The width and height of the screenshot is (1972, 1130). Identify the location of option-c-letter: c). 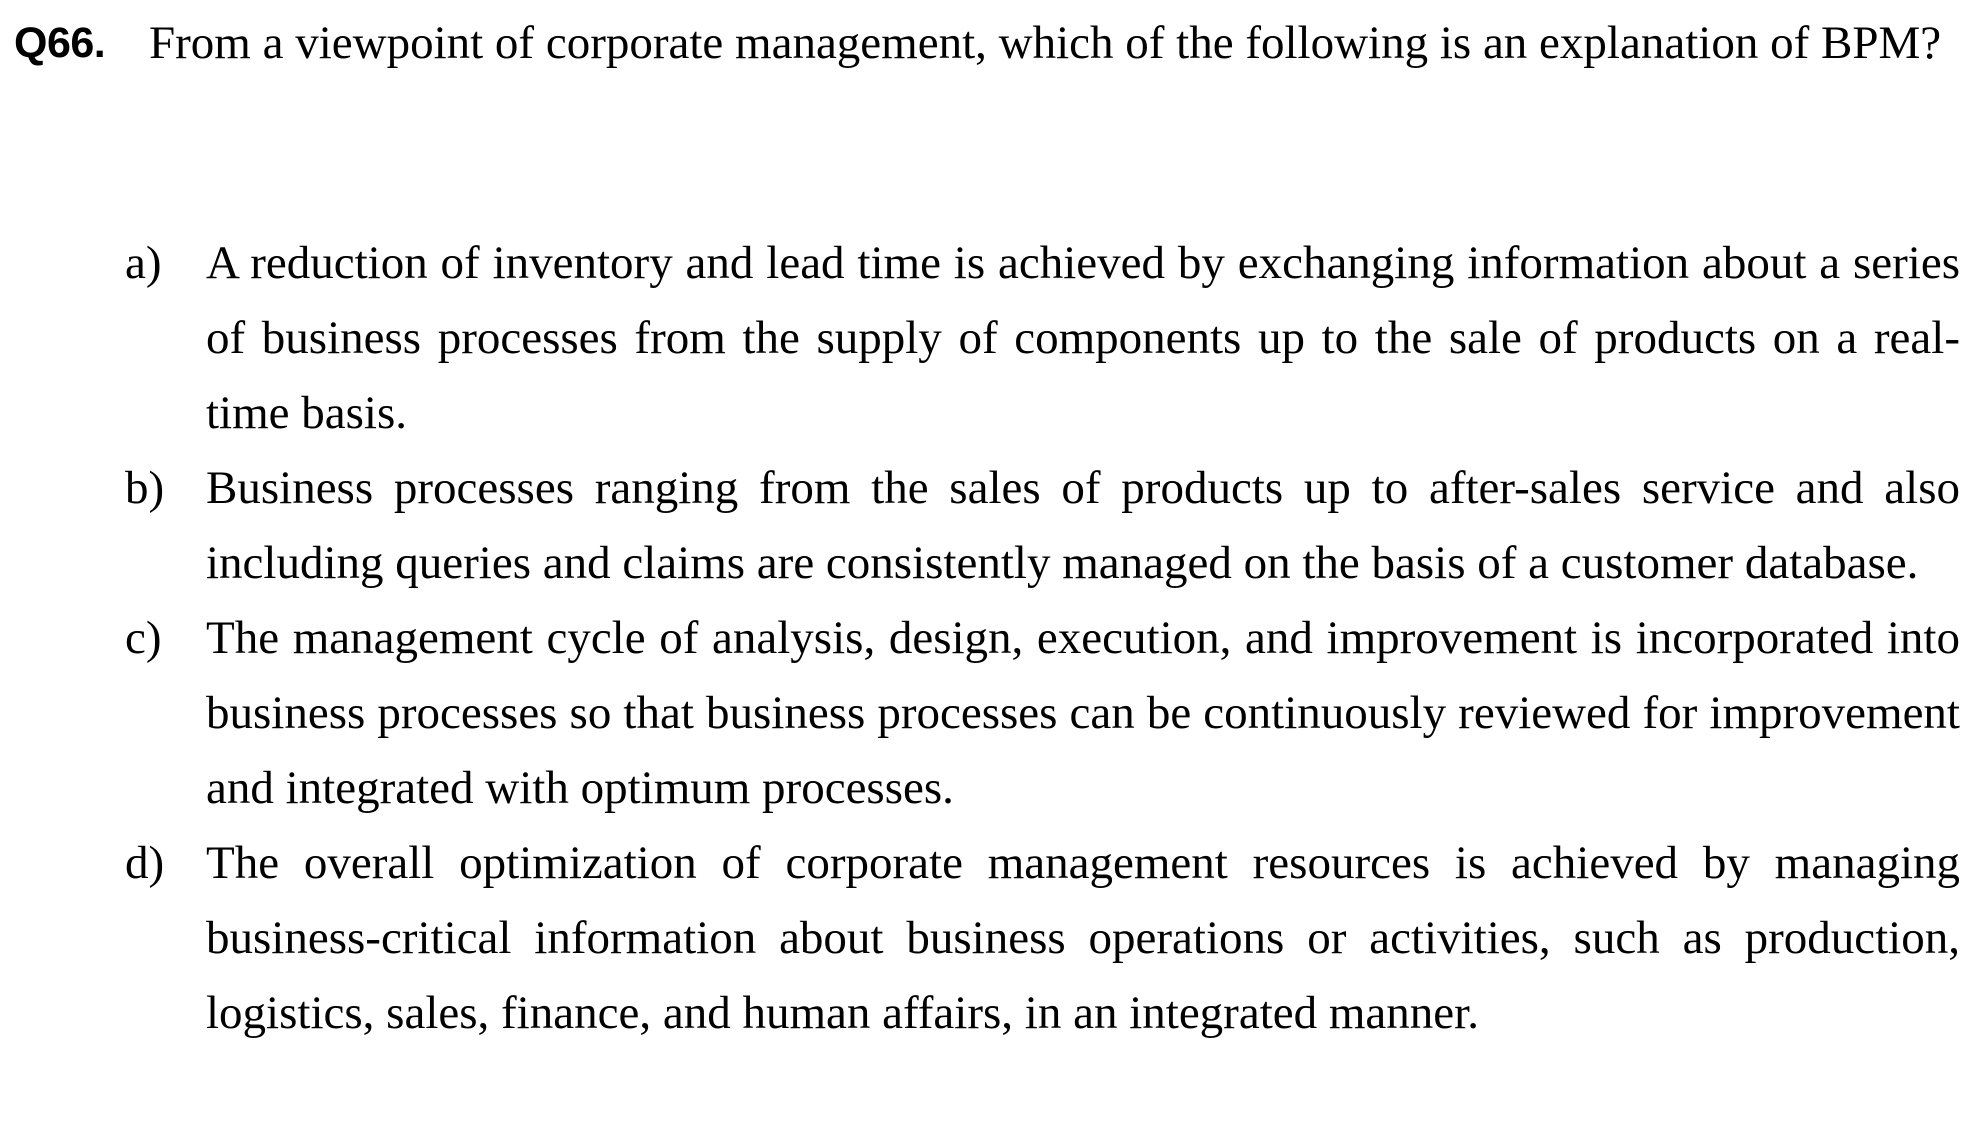
(143, 638).